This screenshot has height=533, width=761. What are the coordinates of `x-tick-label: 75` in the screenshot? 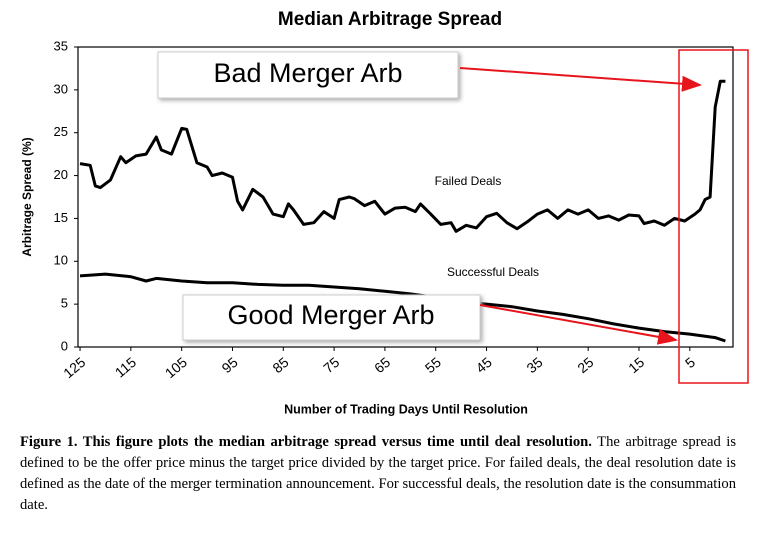 It's located at (331, 365).